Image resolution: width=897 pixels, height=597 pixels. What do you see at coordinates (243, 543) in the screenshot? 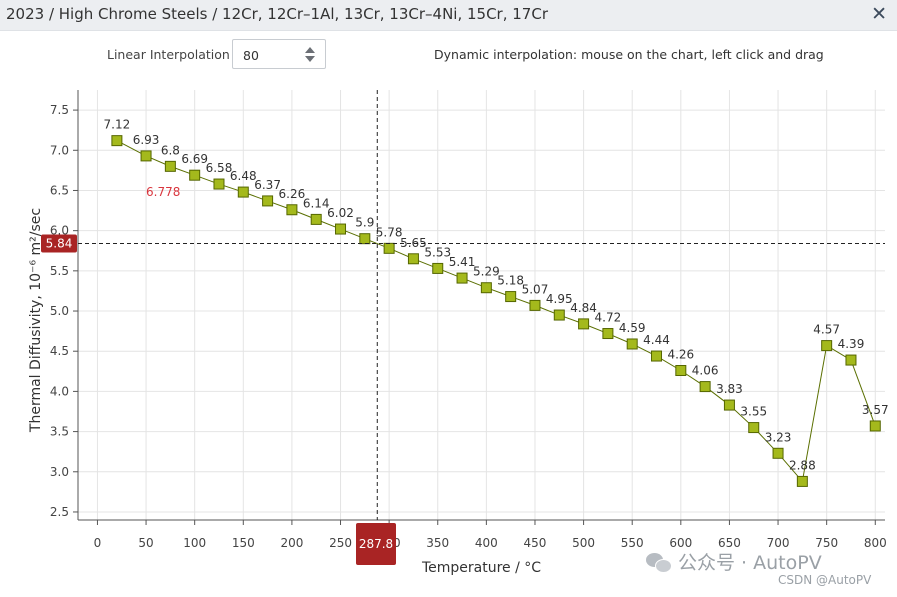
I see `x-tick-label: 150` at bounding box center [243, 543].